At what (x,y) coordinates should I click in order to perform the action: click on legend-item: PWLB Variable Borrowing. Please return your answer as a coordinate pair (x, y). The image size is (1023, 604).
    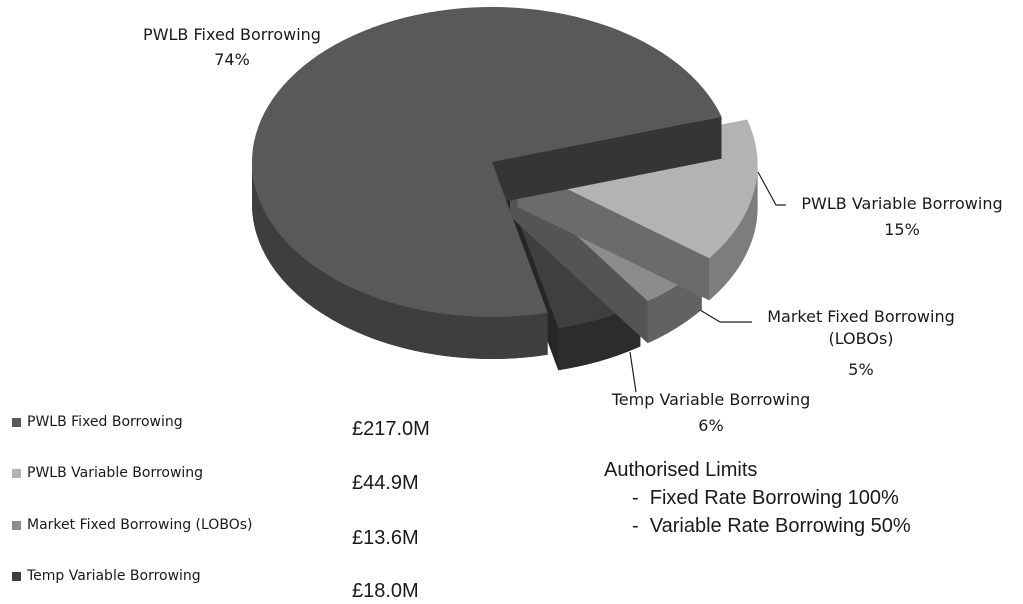
    Looking at the image, I should click on (107, 473).